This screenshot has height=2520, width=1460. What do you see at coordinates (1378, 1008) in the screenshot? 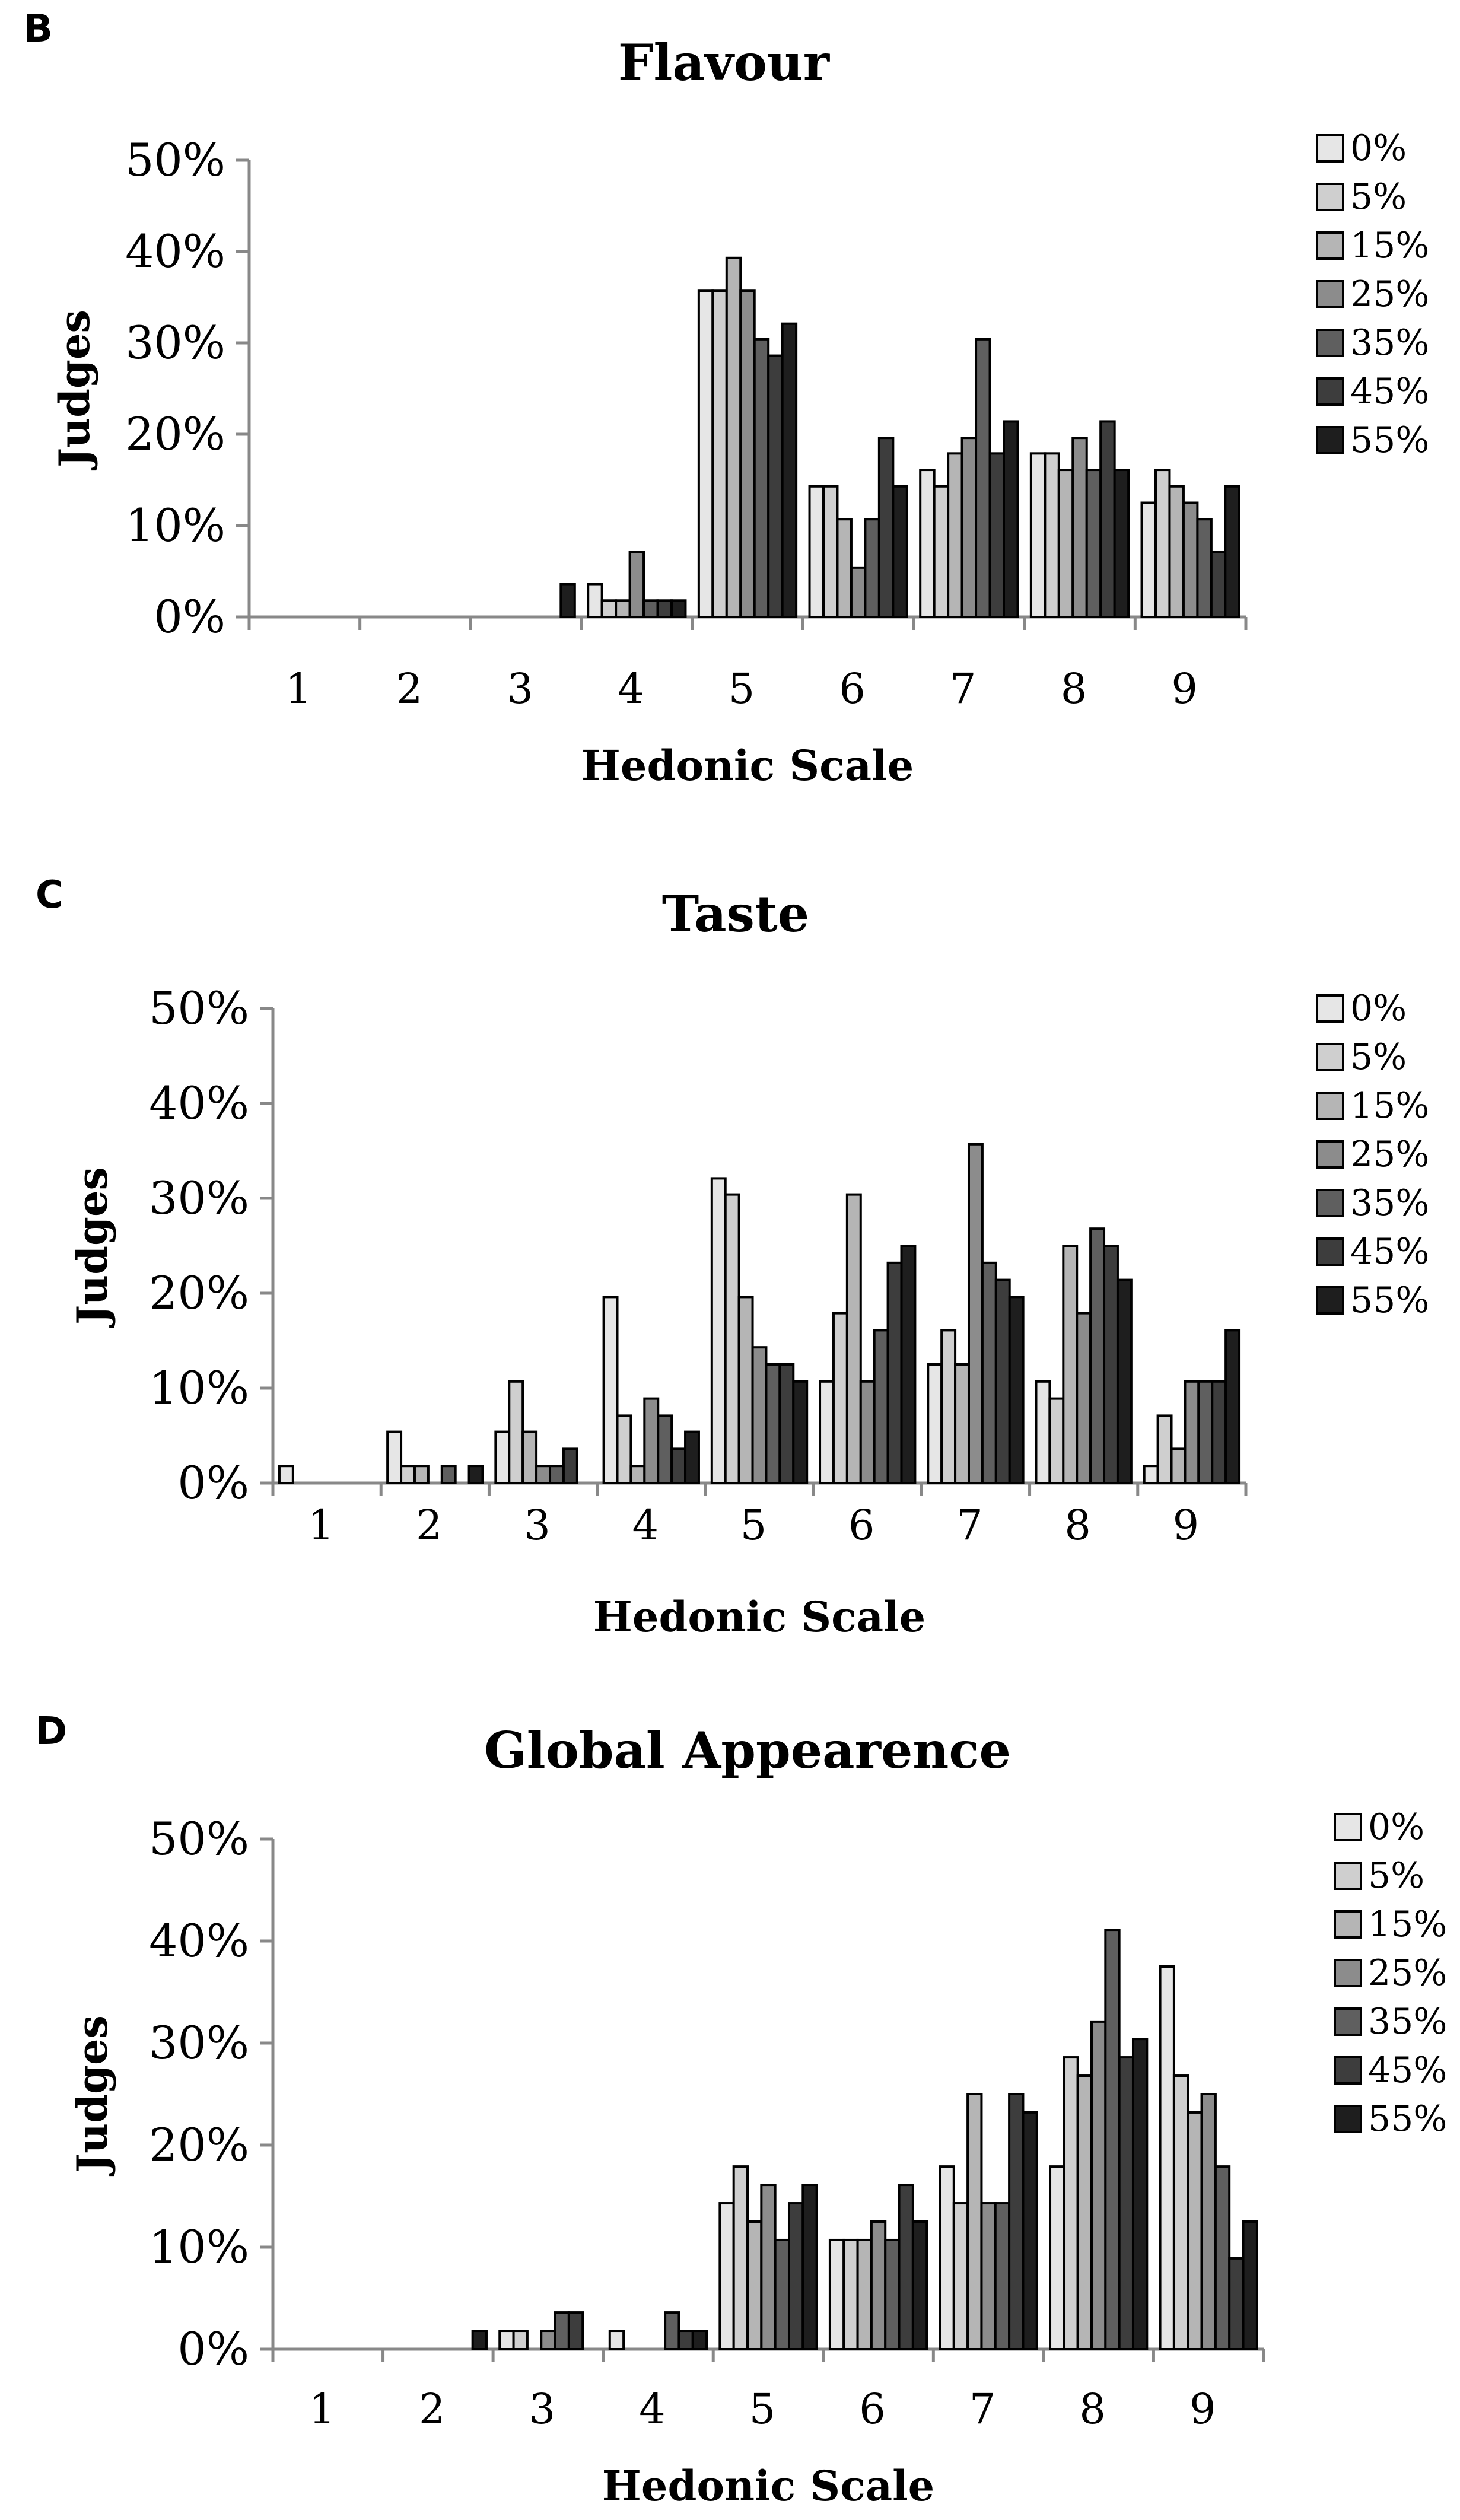
I see `legend-label: 0%` at bounding box center [1378, 1008].